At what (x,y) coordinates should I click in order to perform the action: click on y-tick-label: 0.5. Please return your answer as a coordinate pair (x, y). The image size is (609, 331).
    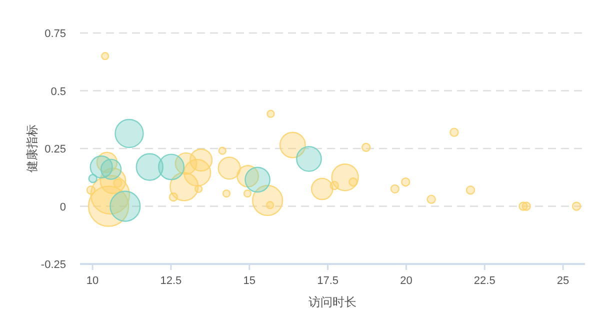
    Looking at the image, I should click on (58, 92).